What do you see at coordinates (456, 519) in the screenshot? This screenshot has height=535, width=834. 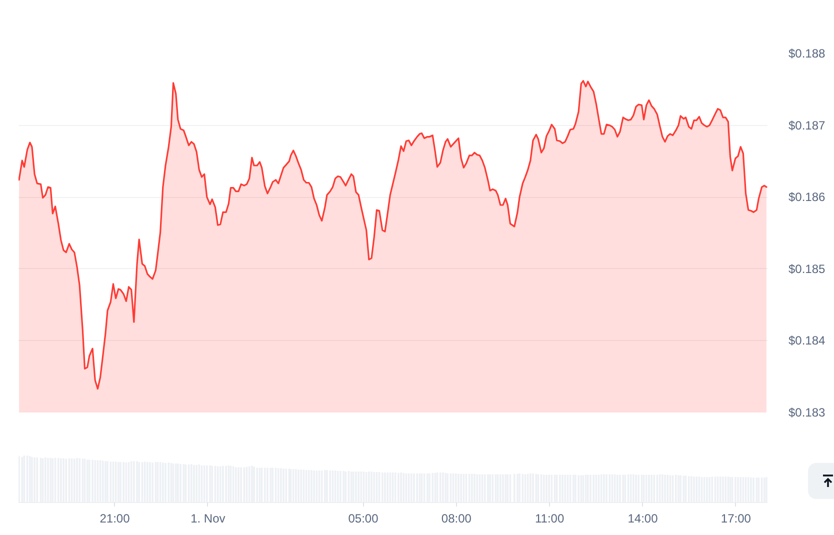 I see `x-tick-label: 08:00` at bounding box center [456, 519].